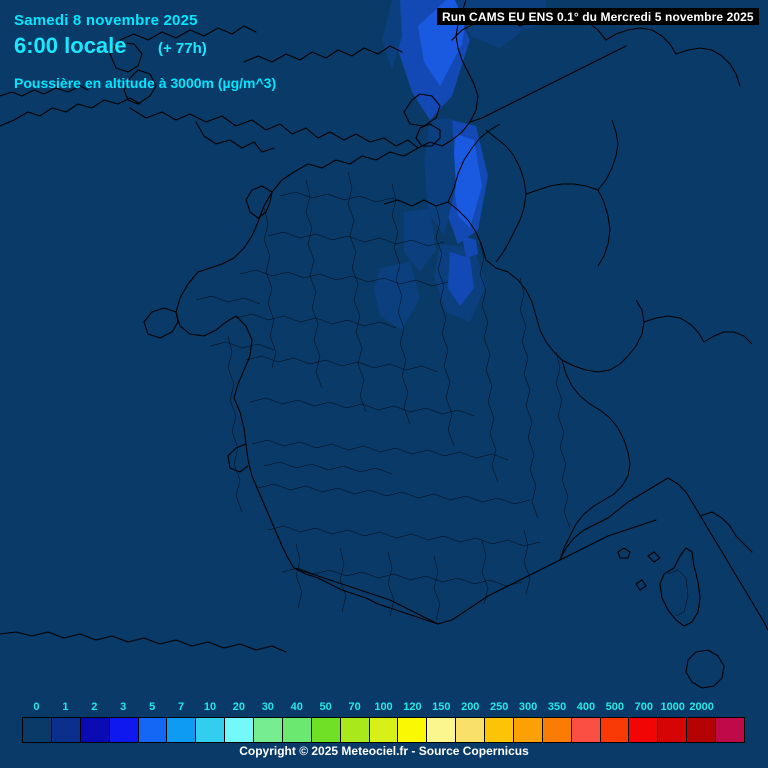 This screenshot has width=768, height=768. Describe the element at coordinates (36, 707) in the screenshot. I see `legend-tick: 0` at that location.